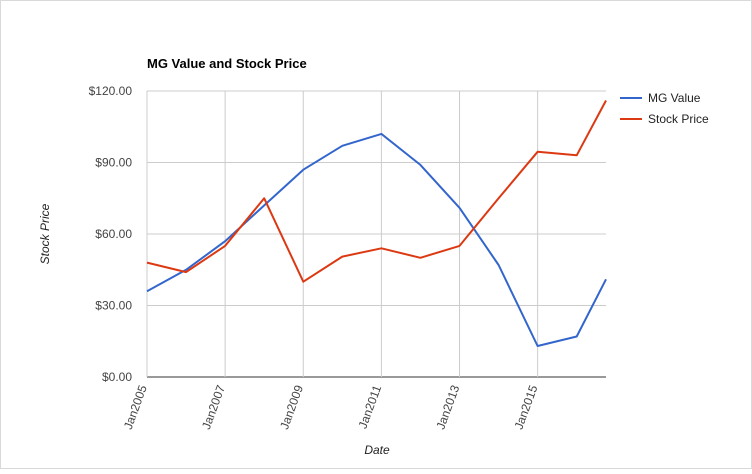  What do you see at coordinates (113, 234) in the screenshot?
I see `y-tick-label: $60.00` at bounding box center [113, 234].